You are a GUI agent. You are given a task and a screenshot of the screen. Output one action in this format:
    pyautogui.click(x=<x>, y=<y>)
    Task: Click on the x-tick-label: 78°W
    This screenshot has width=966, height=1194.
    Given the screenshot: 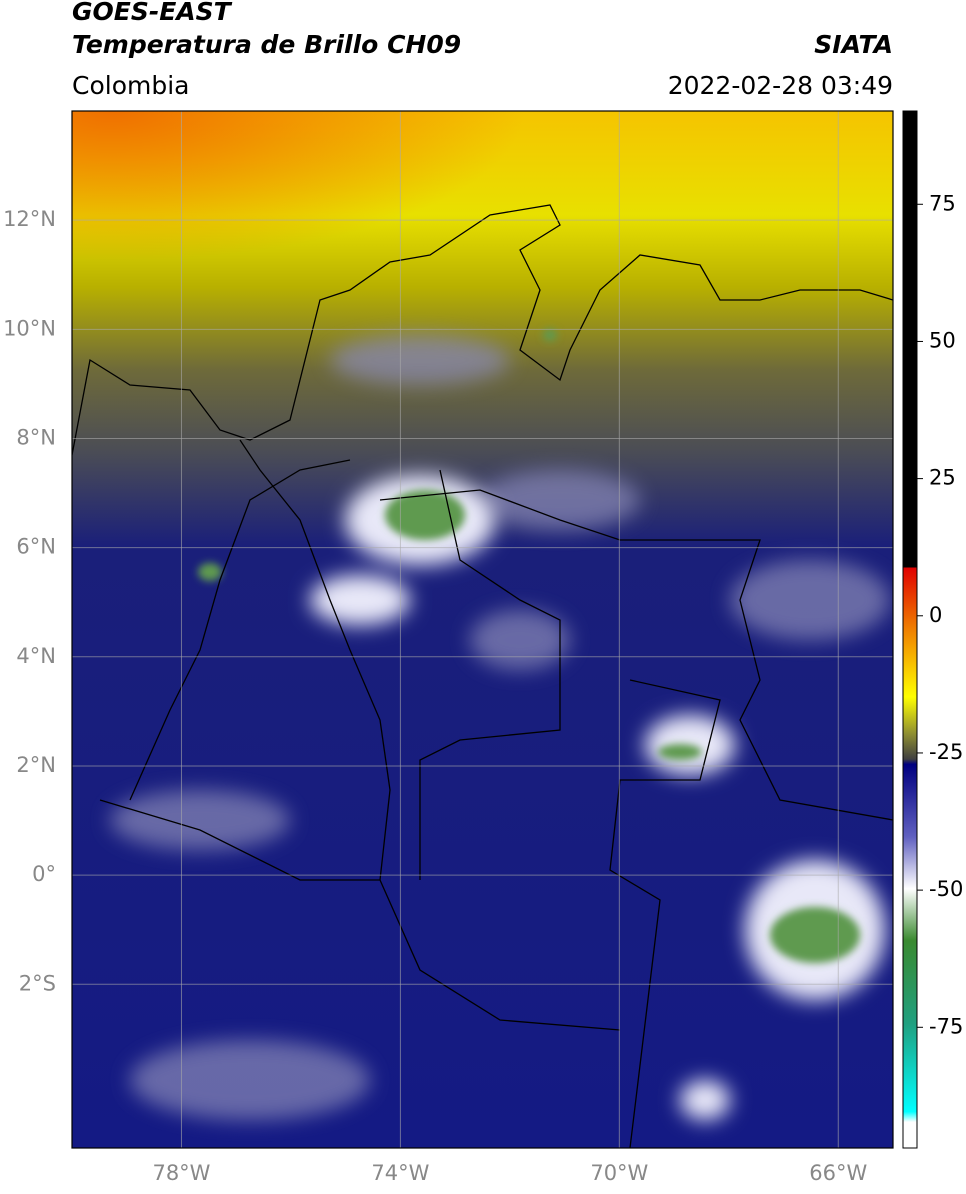 What is the action you would take?
    pyautogui.click(x=181, y=1173)
    